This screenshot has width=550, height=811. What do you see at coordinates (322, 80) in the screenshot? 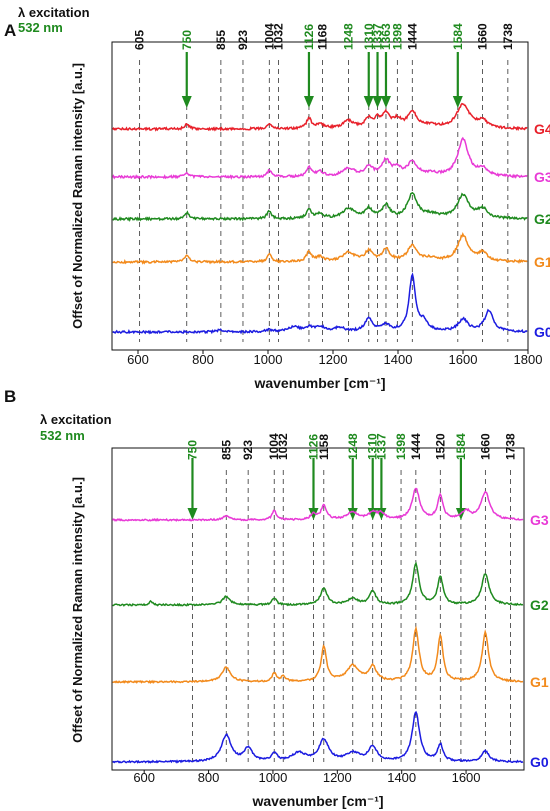
I see `panel-a-arrows` at bounding box center [322, 80].